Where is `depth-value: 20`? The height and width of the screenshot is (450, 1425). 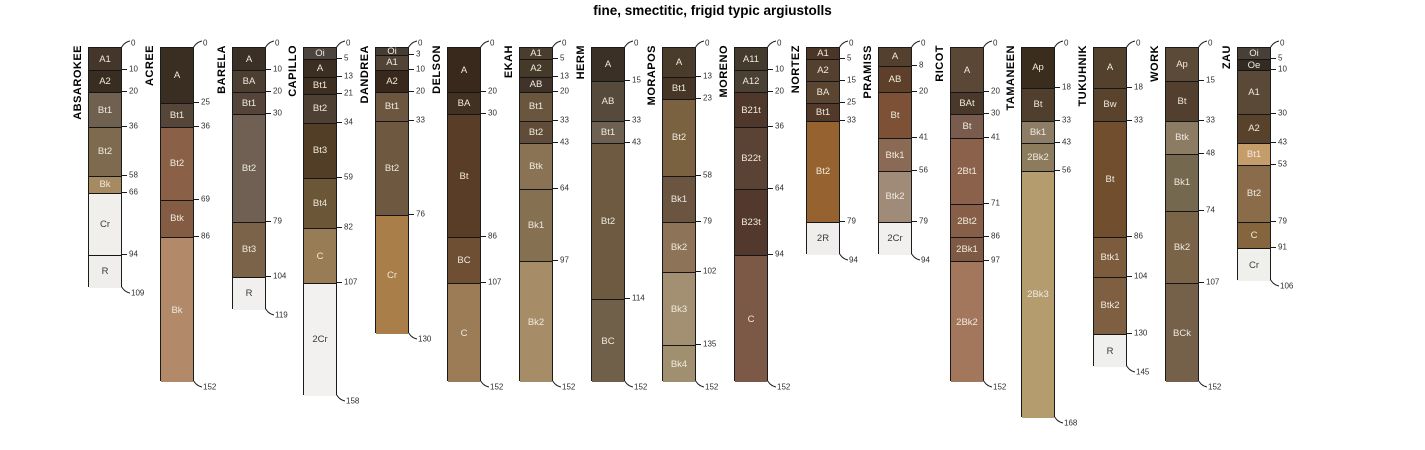 depth-value: 20 is located at coordinates (995, 91).